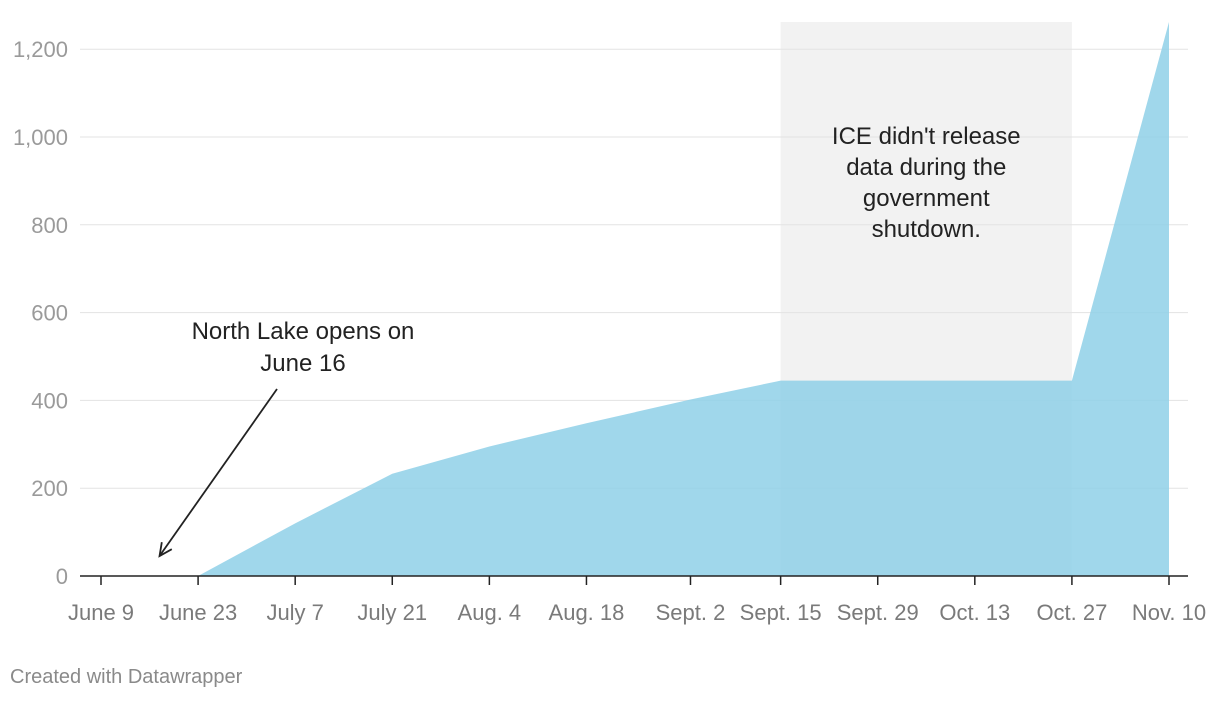 The width and height of the screenshot is (1220, 704). I want to click on annotation-shutdown-line: government, so click(926, 198).